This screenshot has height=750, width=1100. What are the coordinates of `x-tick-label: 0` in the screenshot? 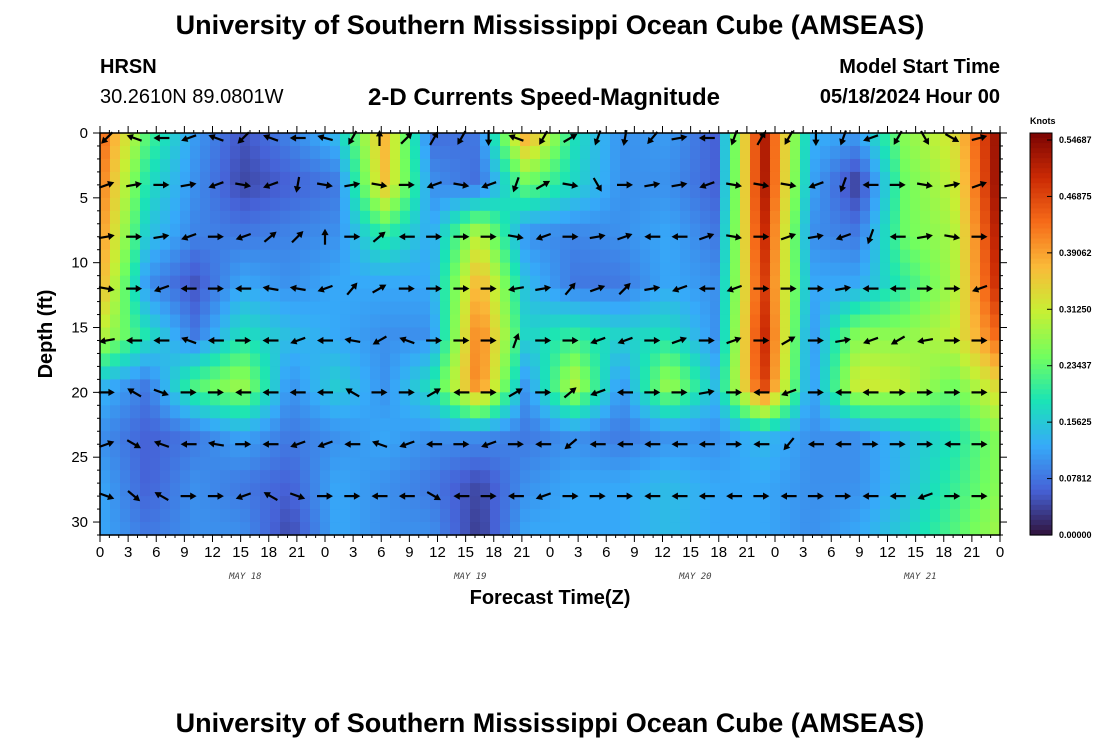 It's located at (550, 552).